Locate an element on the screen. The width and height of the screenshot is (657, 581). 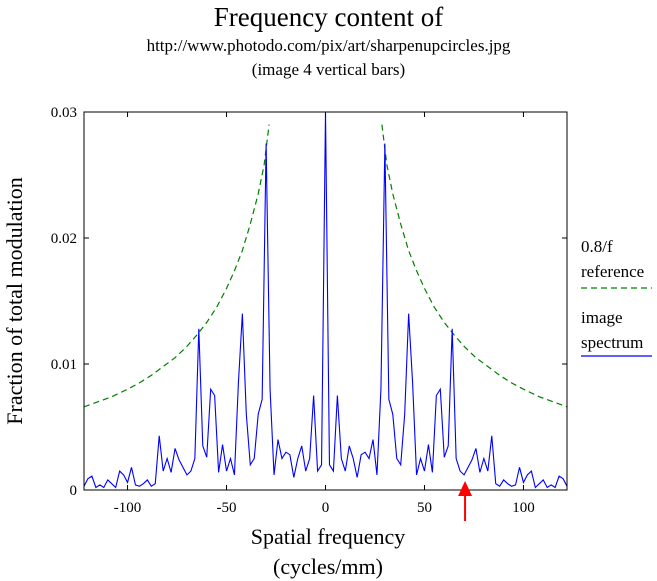
legend-spectrum-label: image is located at coordinates (602, 317).